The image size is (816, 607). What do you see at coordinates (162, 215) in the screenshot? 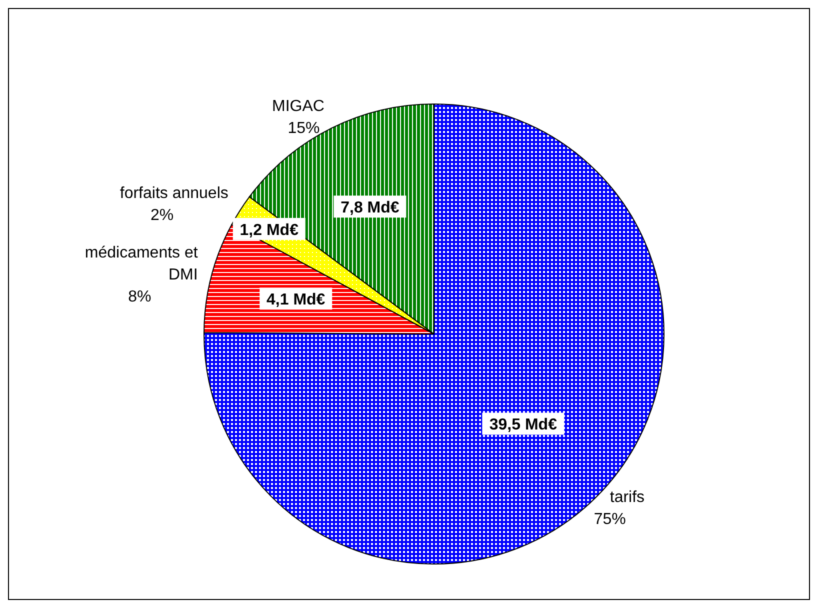
I see `text: 2%` at bounding box center [162, 215].